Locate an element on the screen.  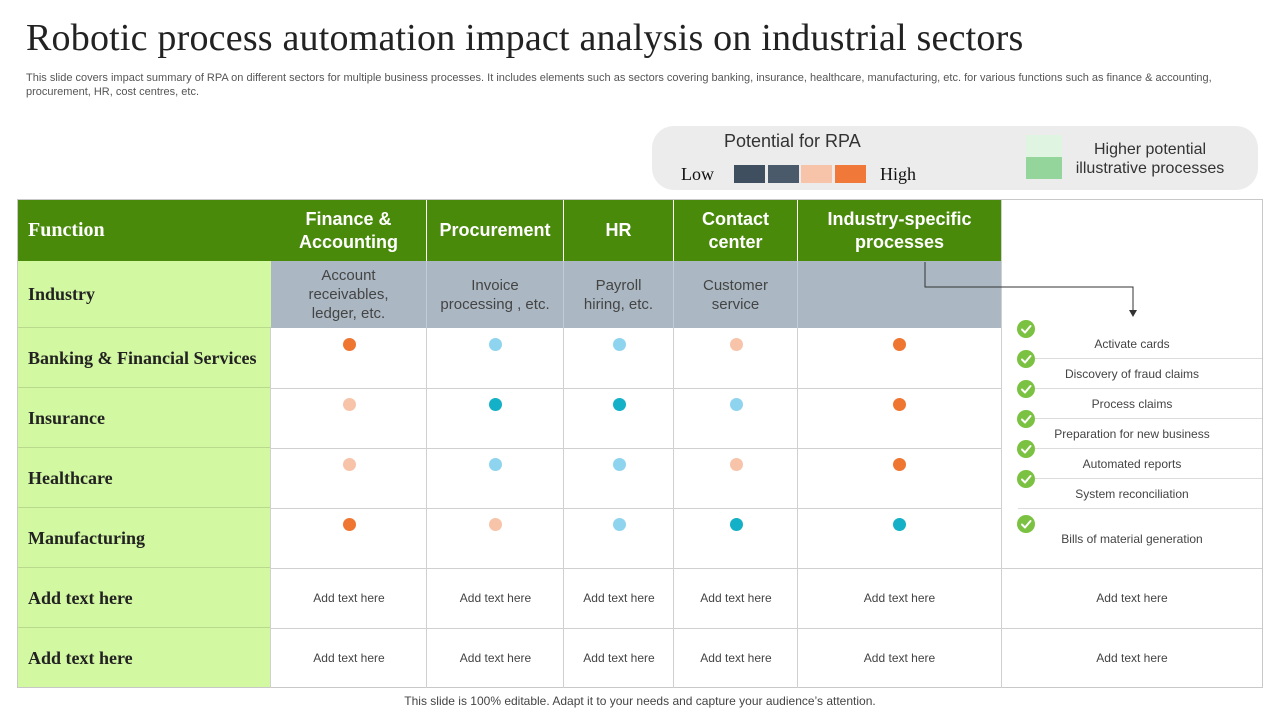
process-item: Process claims is located at coordinates (1132, 404).